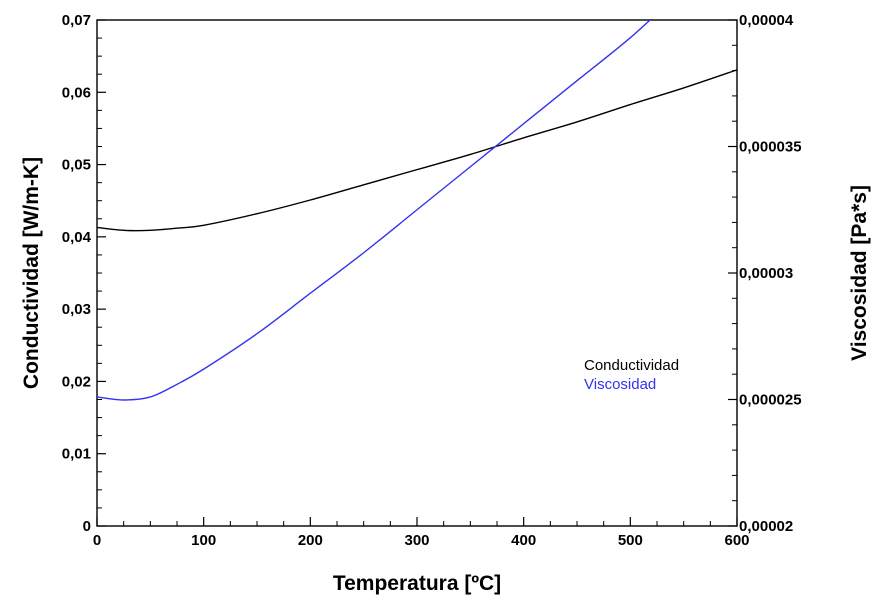  I want to click on y-right-axis-title: Viscosidad [Pa*s], so click(859, 273).